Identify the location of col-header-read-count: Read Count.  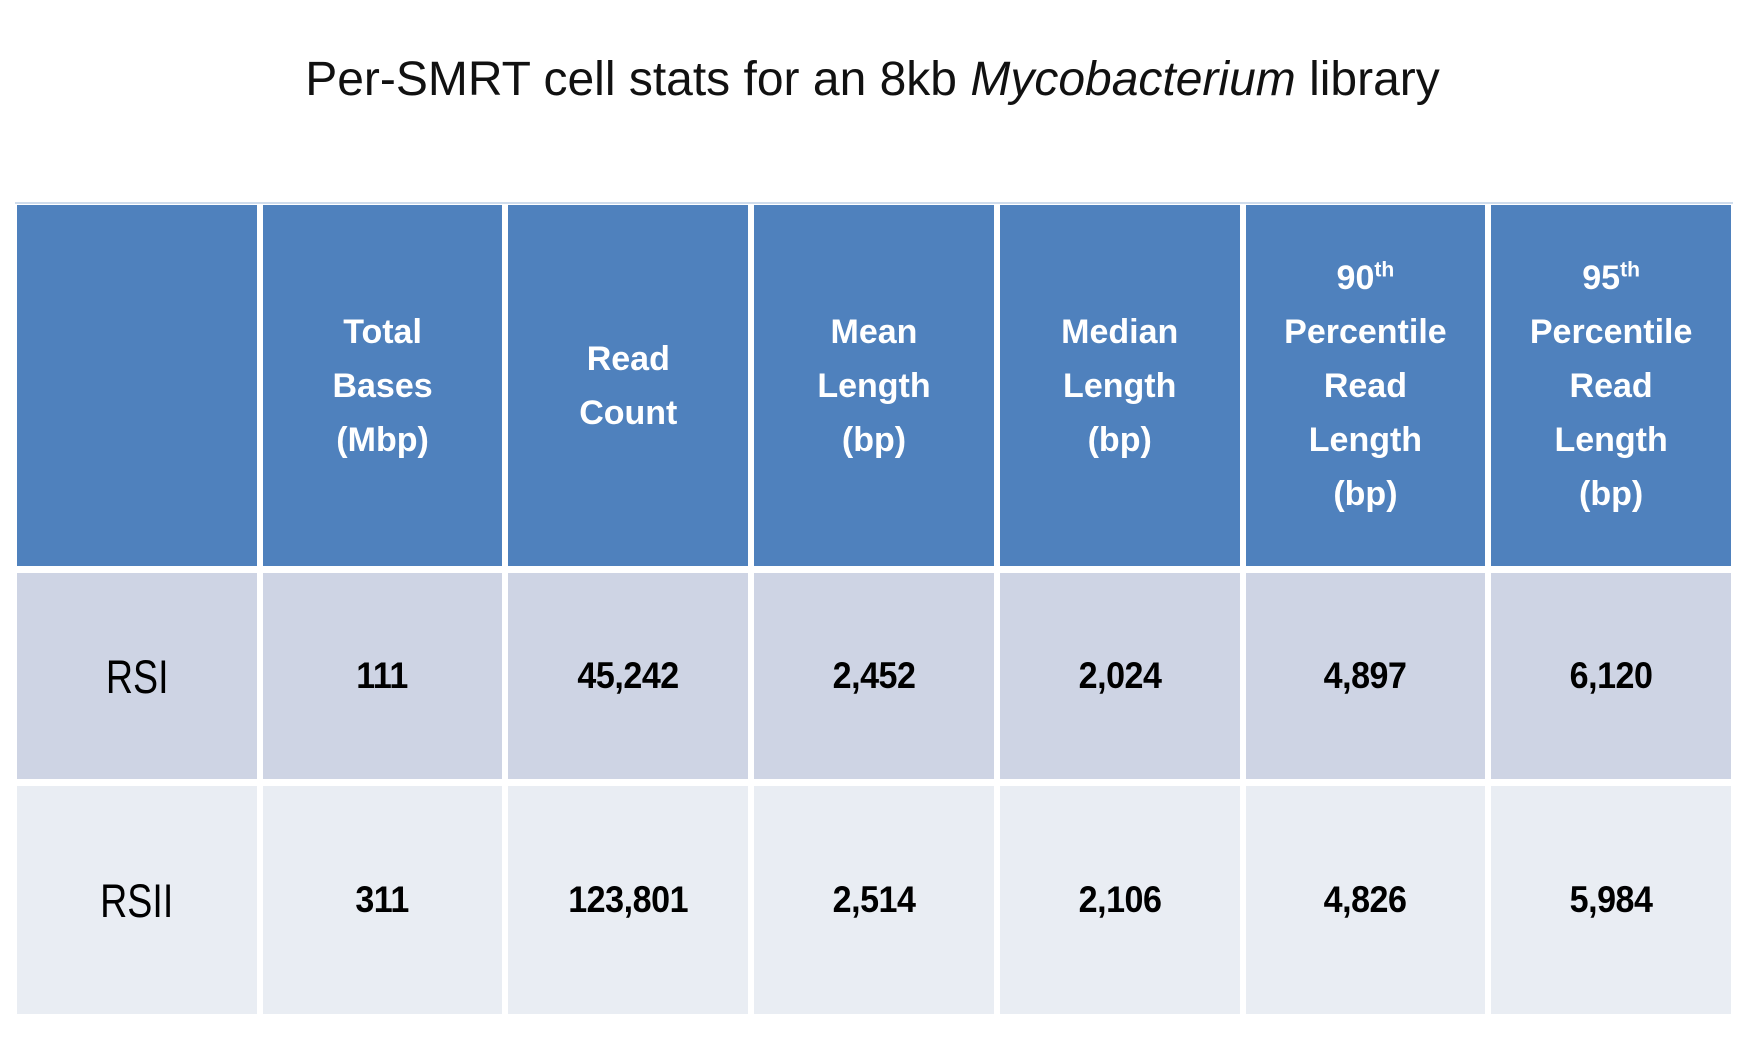
(628, 385).